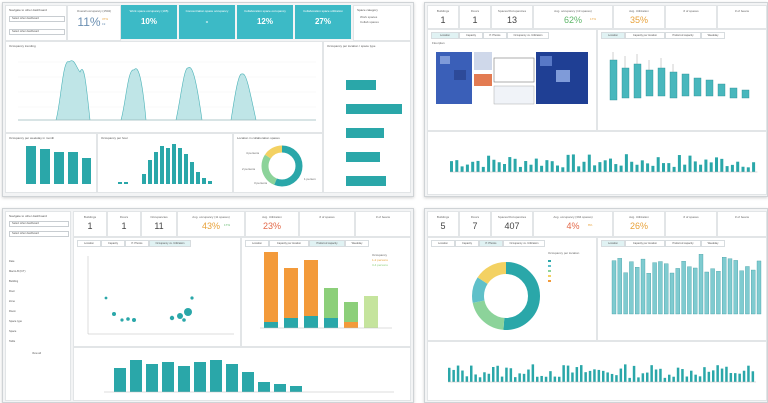 The height and width of the screenshot is (403, 768). What do you see at coordinates (12, 291) in the screenshot?
I see `filter-floor: Floor` at bounding box center [12, 291].